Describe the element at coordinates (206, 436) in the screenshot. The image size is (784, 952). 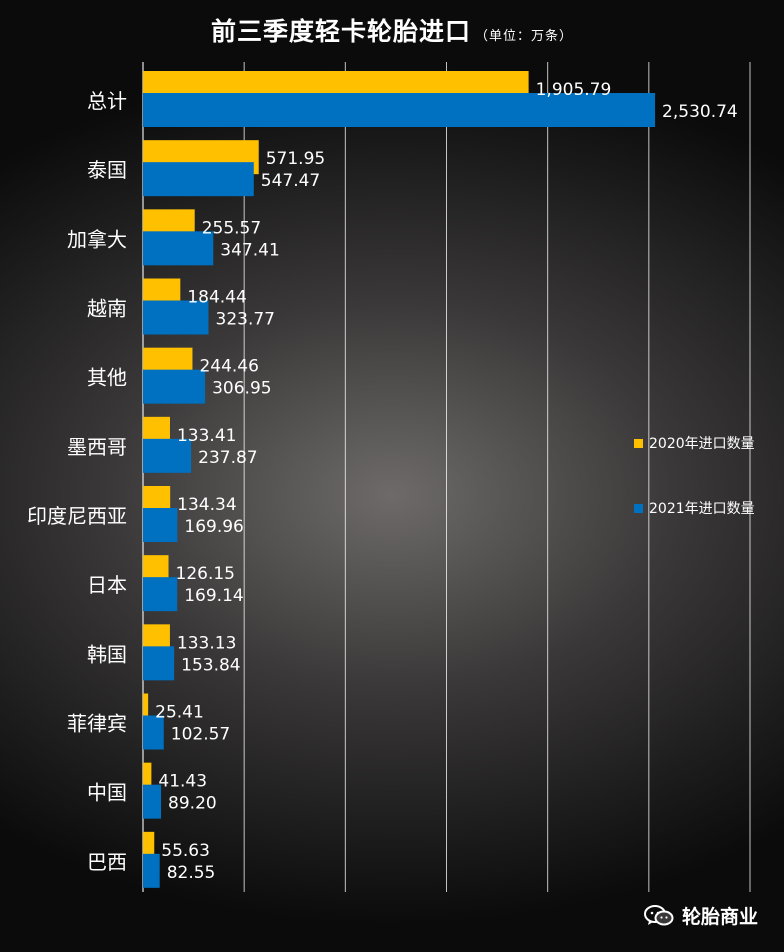
I see `data-label-2020: 133.41` at that location.